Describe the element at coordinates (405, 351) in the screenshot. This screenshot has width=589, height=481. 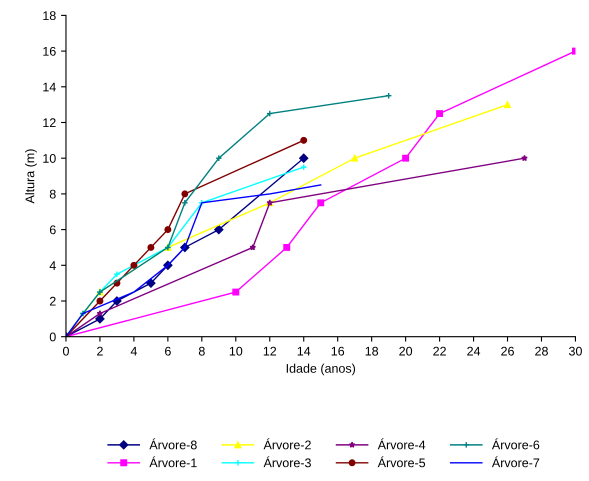
I see `x-tick-label: 20` at that location.